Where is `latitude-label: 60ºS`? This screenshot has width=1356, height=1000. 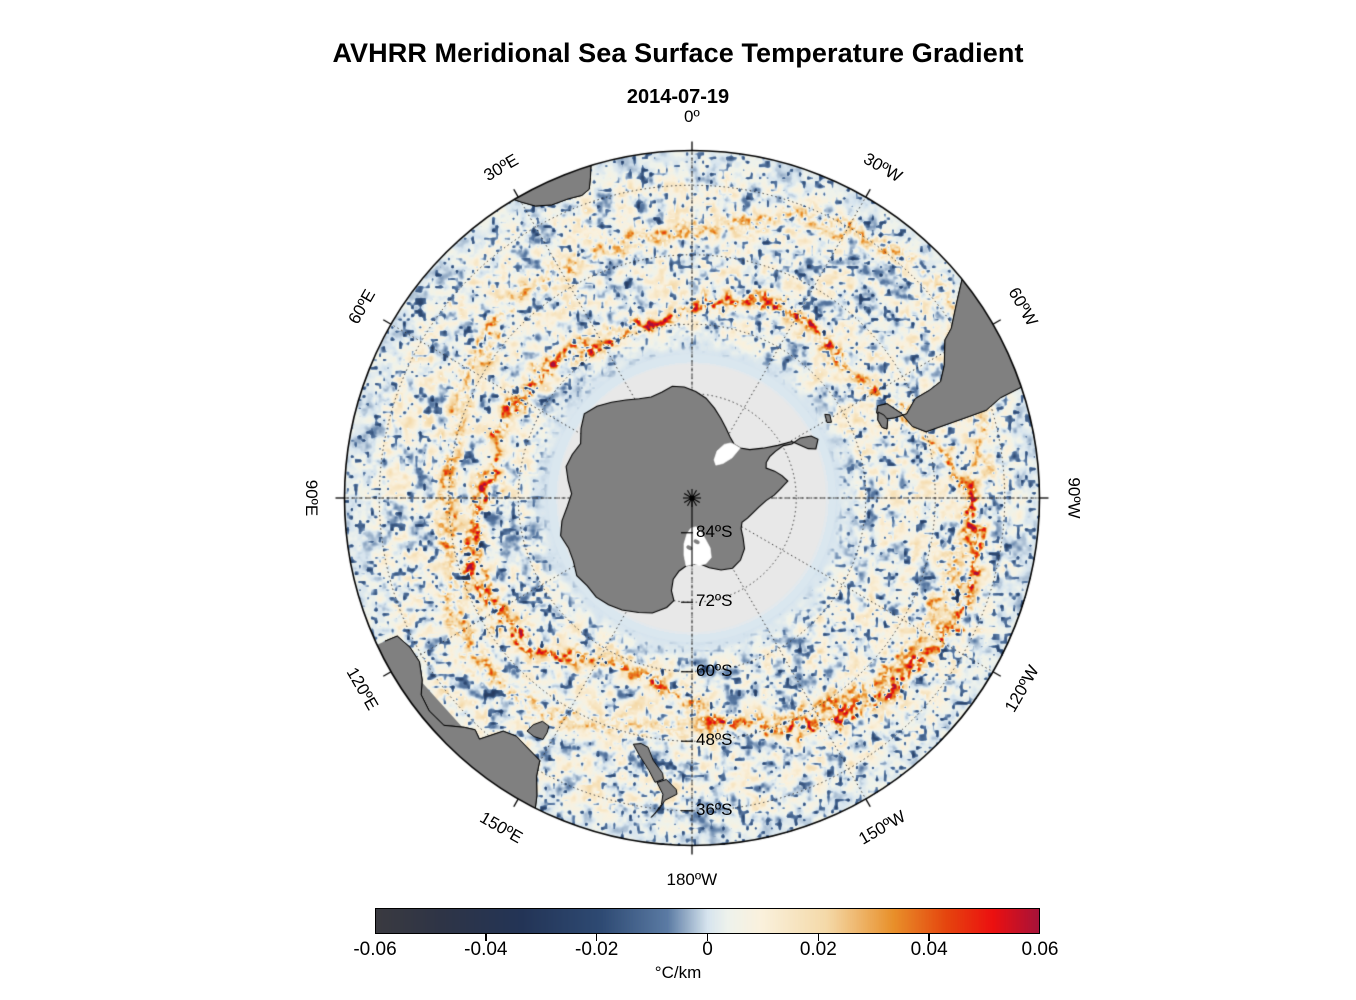
latitude-label: 60ºS is located at coordinates (714, 670).